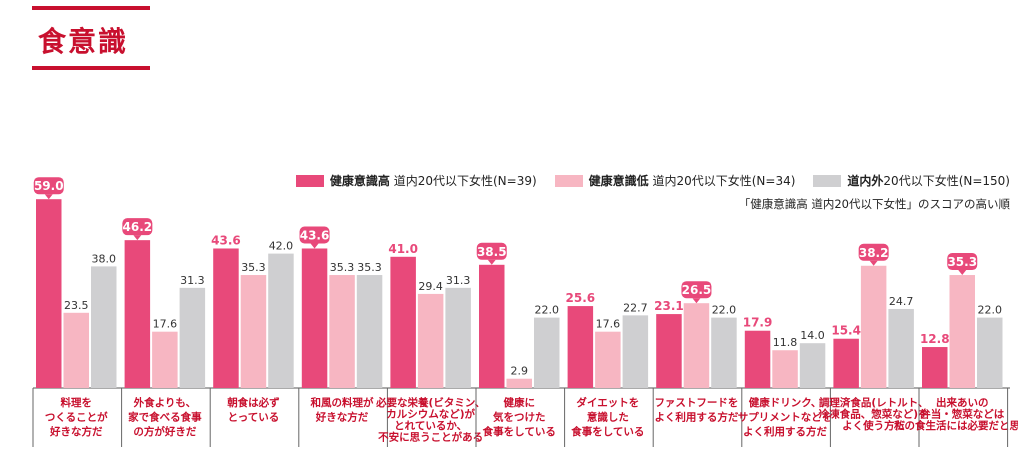 Image resolution: width=1018 pixels, height=455 pixels. Describe the element at coordinates (874, 204) in the screenshot. I see `sort-note: 「健康意識高 道内20代以下女性」のスコアの高い順` at that location.